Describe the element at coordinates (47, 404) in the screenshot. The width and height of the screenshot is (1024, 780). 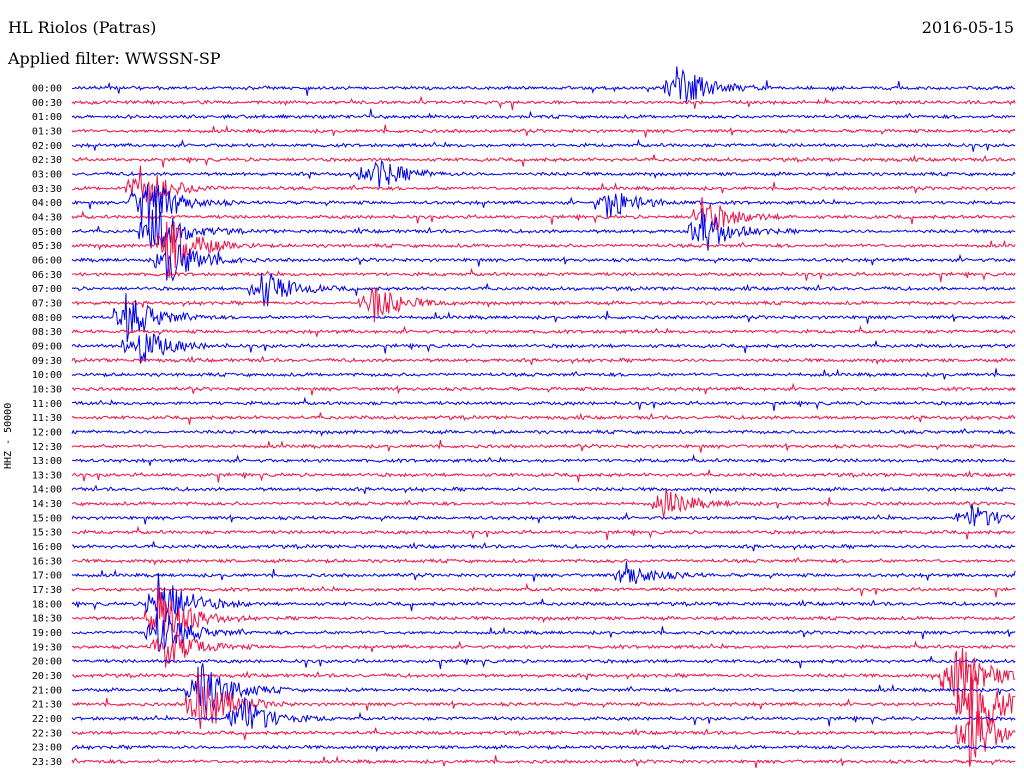
I see `row-time-label: 11:00` at that location.